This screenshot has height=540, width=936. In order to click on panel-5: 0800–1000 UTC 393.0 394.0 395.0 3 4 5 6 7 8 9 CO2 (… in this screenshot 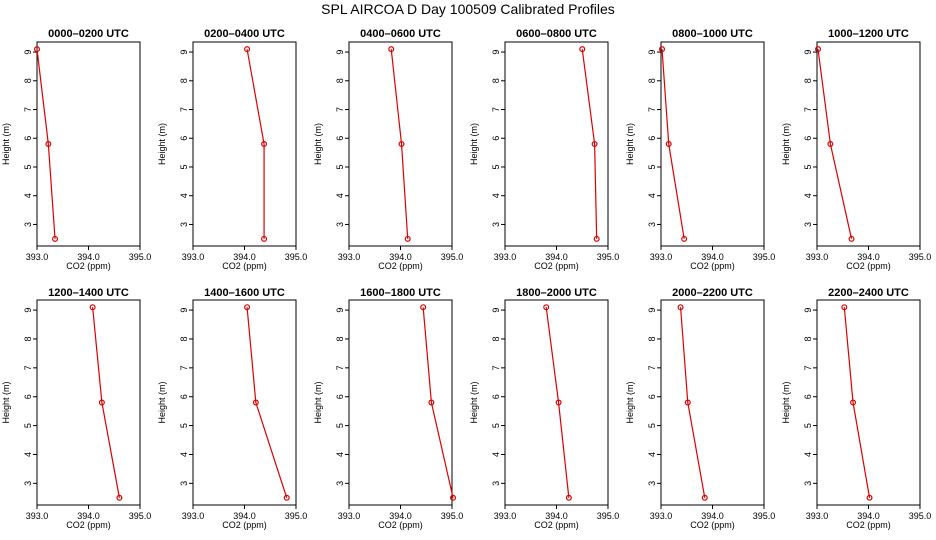, I will do `click(700, 149)`.